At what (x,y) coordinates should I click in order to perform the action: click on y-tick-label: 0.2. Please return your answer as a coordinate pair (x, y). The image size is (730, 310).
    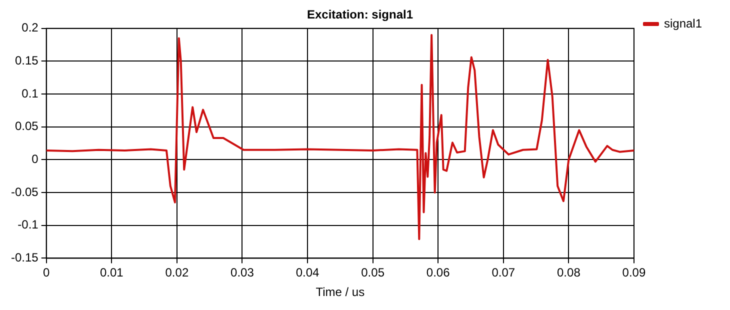
    Looking at the image, I should click on (30, 27).